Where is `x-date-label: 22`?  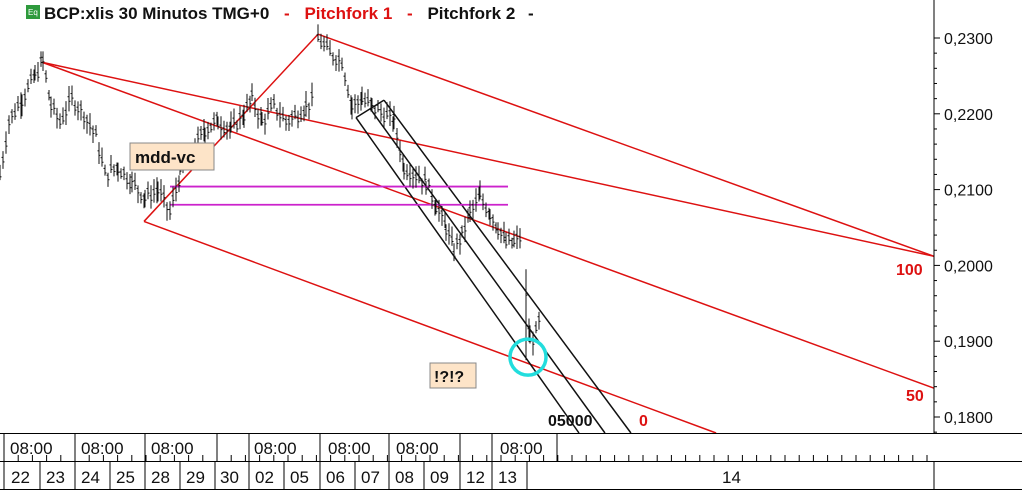
x-date-label: 22 is located at coordinates (20, 477).